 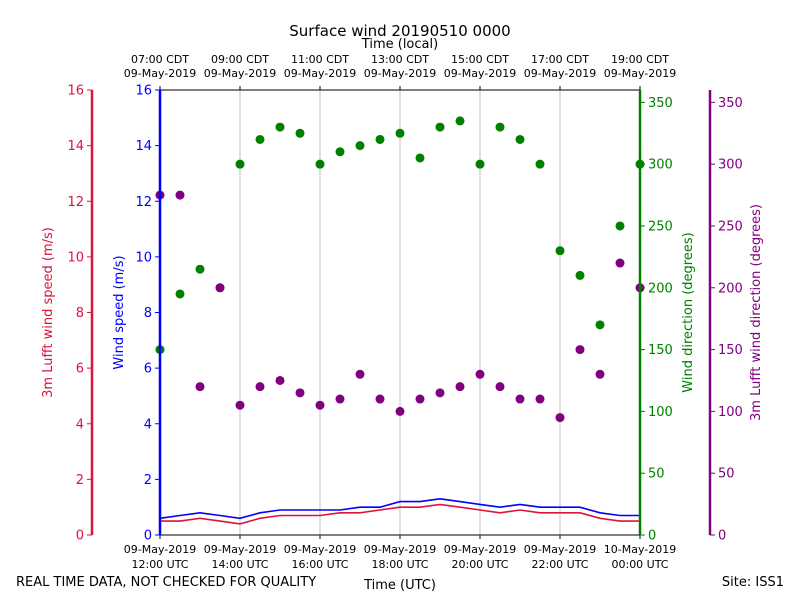 What do you see at coordinates (148, 313) in the screenshot?
I see `speed-tick-label: 8` at bounding box center [148, 313].